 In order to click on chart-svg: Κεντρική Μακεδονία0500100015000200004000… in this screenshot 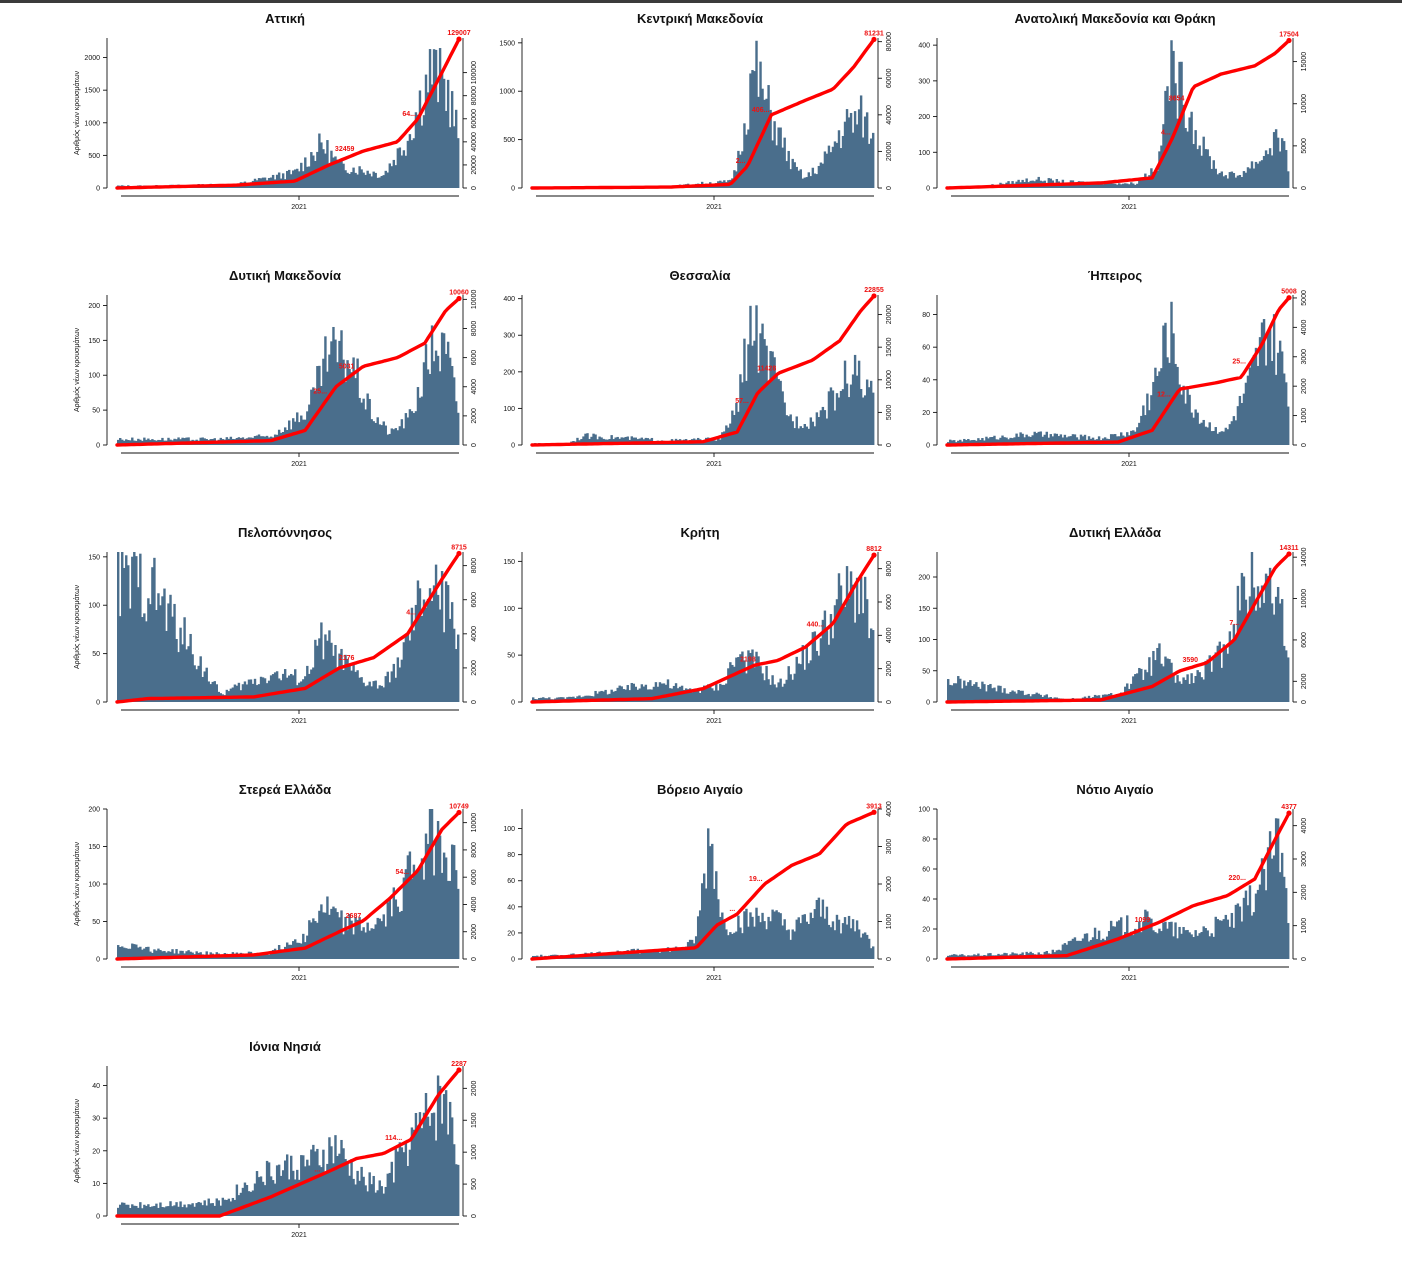, I will do `click(690, 126)`.